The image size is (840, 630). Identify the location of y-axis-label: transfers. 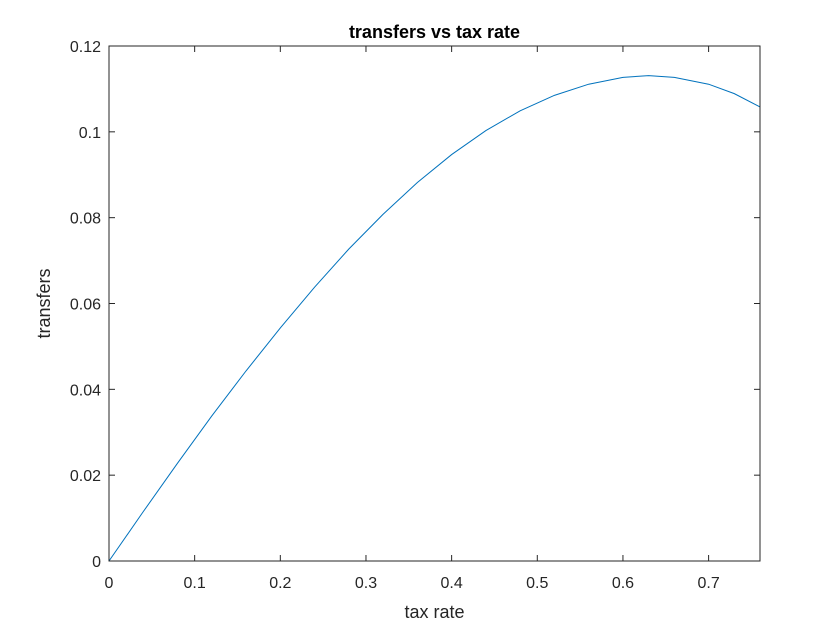
(44, 303).